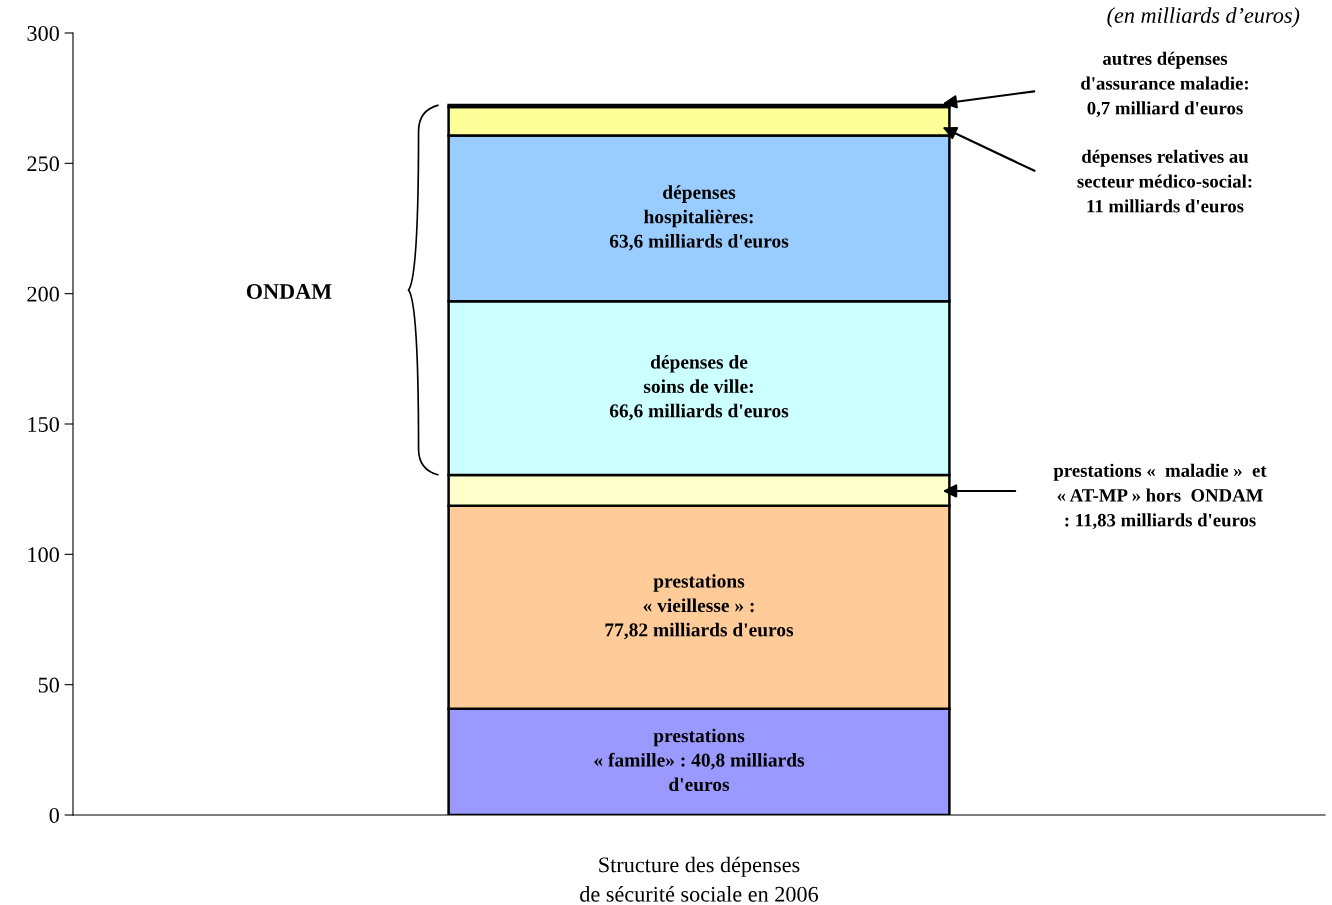 This screenshot has height=905, width=1332. I want to click on y-tick-label: 200, so click(43, 294).